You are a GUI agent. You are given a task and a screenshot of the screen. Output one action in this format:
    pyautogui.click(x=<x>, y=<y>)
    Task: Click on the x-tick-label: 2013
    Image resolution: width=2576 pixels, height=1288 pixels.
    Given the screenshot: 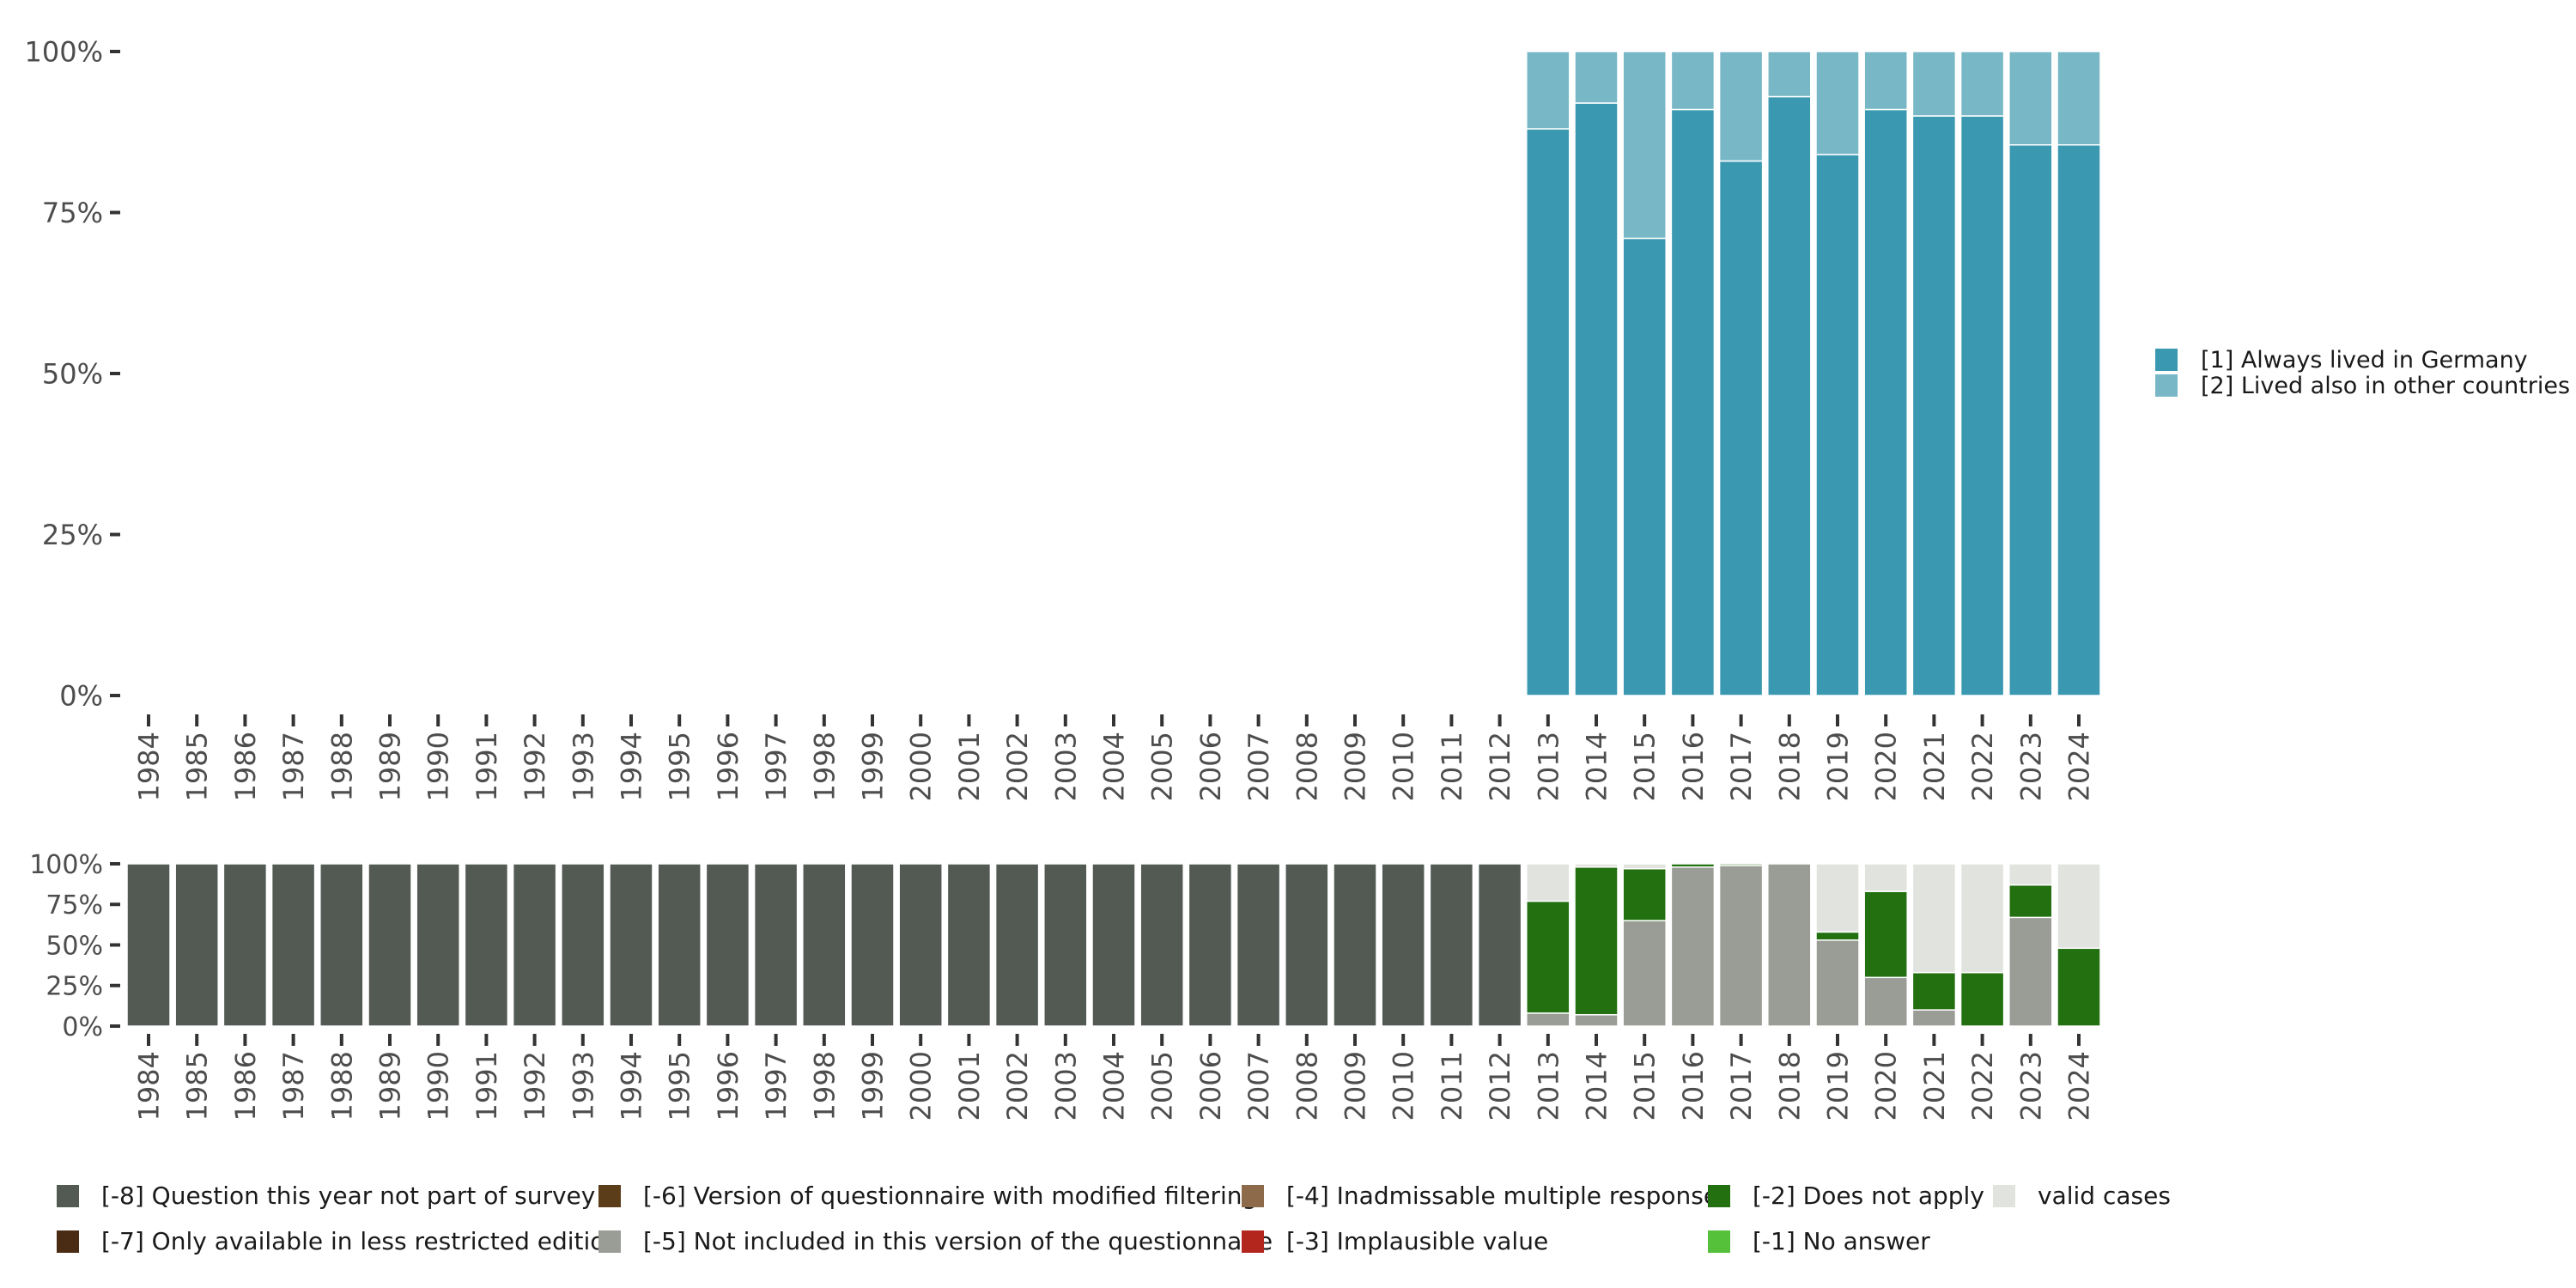 What is the action you would take?
    pyautogui.click(x=1548, y=1086)
    